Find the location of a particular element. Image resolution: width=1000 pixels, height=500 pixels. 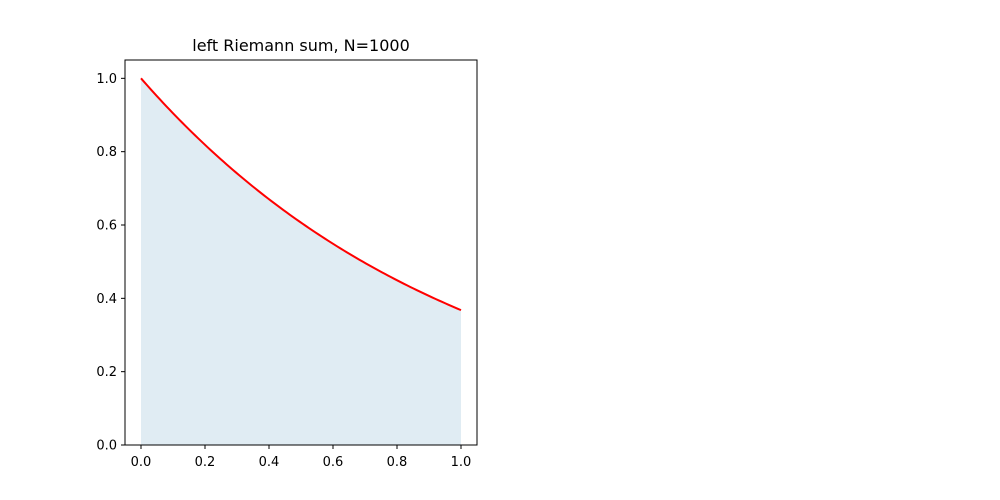

x-tick-label: 0.8 is located at coordinates (397, 462).